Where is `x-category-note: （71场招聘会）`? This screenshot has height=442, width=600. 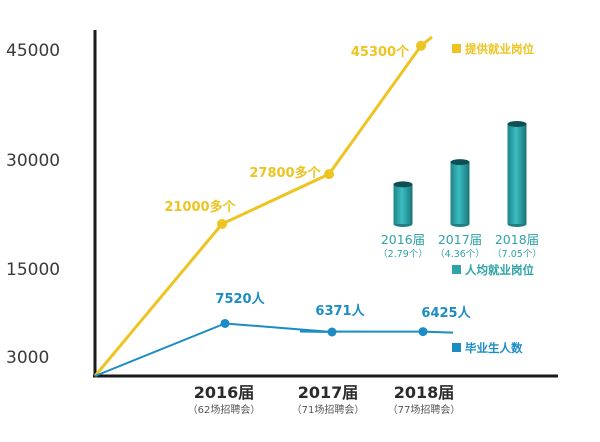 x-category-note: （71场招聘会） is located at coordinates (328, 409).